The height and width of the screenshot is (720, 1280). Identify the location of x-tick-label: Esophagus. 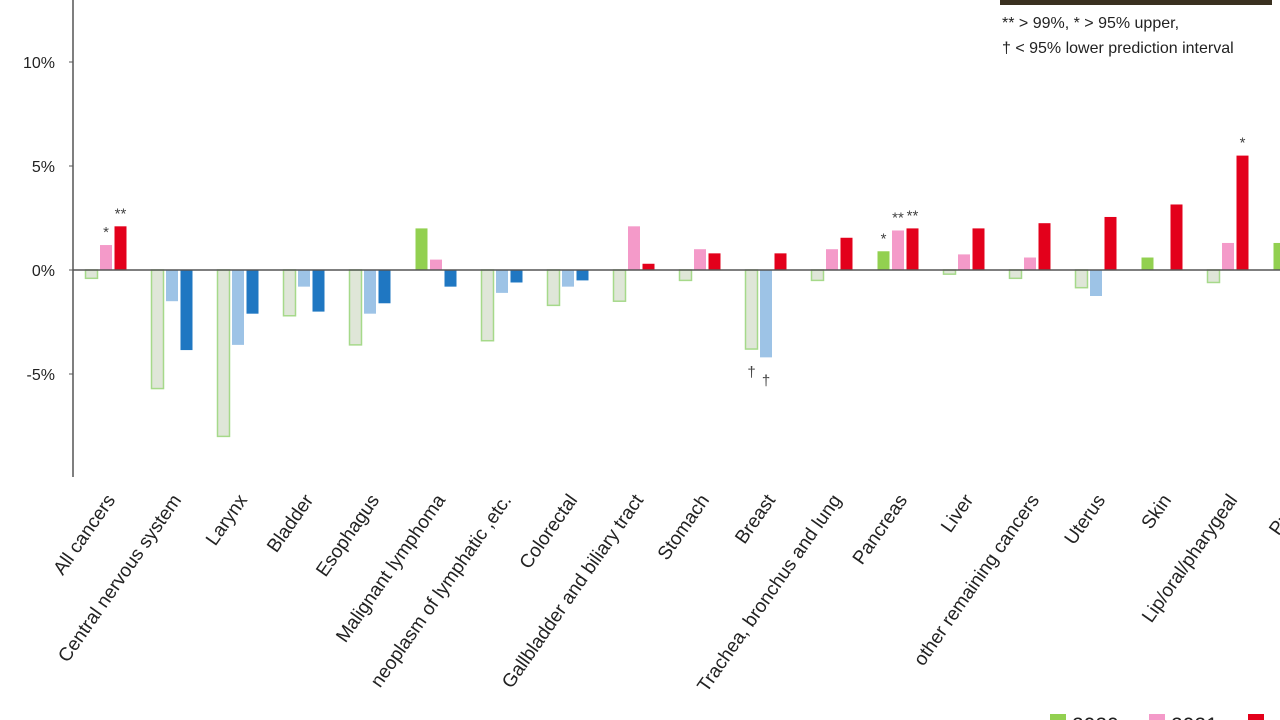
(348, 536).